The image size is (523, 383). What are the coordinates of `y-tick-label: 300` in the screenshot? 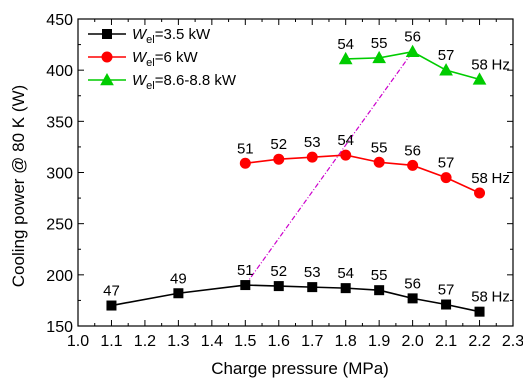 It's located at (59, 174).